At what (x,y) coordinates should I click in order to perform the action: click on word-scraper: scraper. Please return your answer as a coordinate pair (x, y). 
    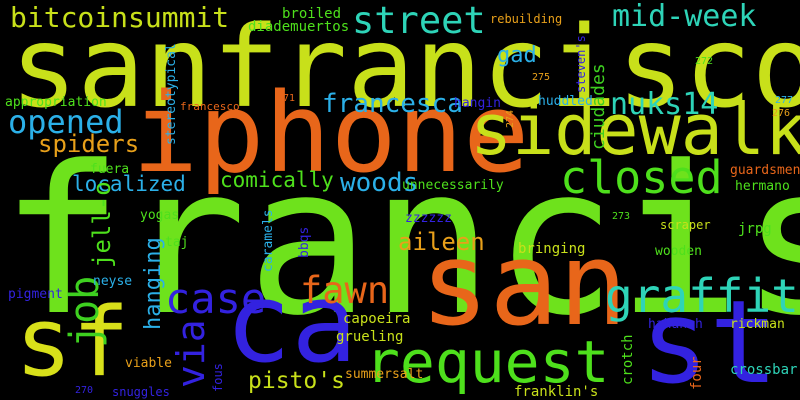
    Looking at the image, I should click on (685, 225).